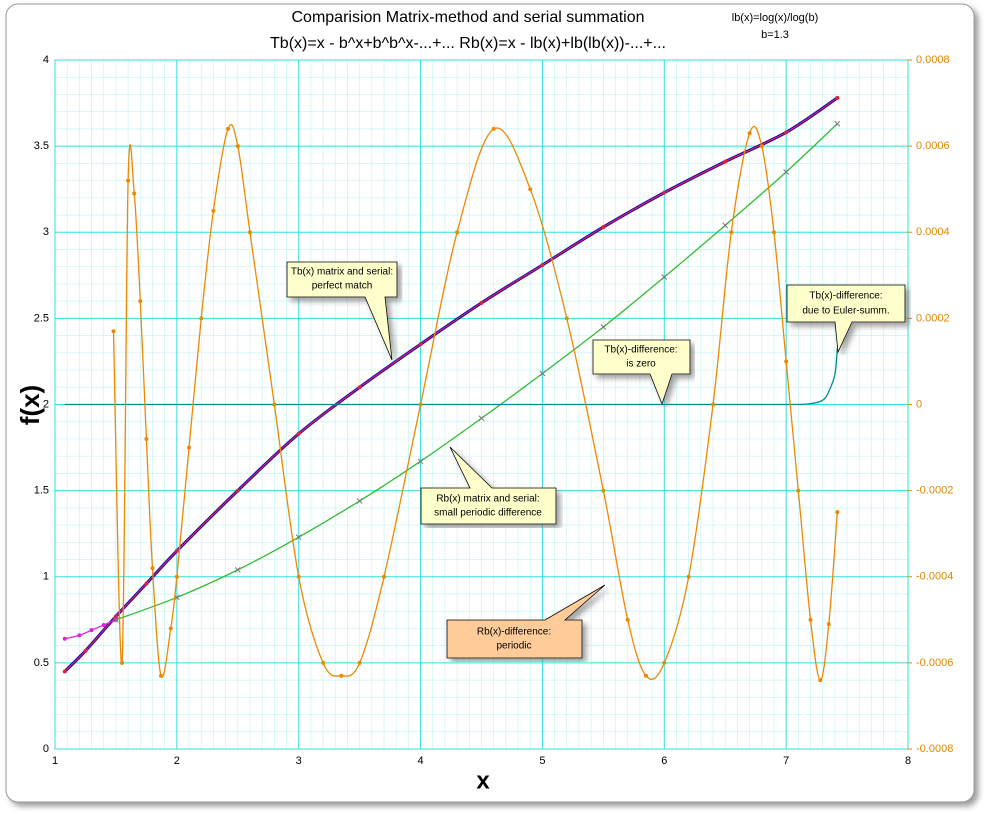  I want to click on x-tick-label: 3, so click(299, 761).